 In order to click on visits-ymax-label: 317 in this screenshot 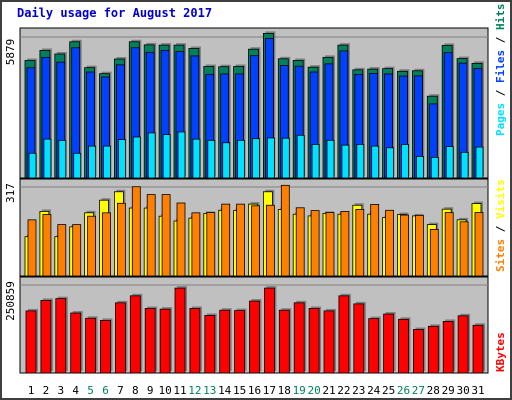, I will do `click(10, 193)`.